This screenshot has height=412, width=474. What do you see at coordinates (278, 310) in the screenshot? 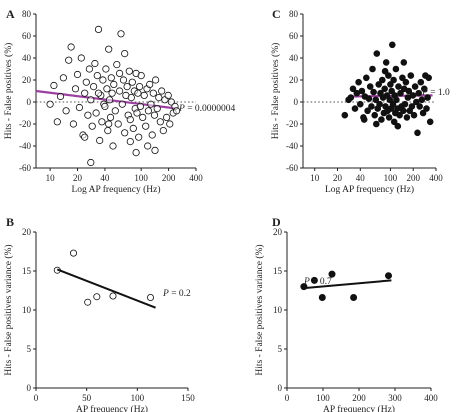
I see `y-tick-label: 10` at bounding box center [278, 310].